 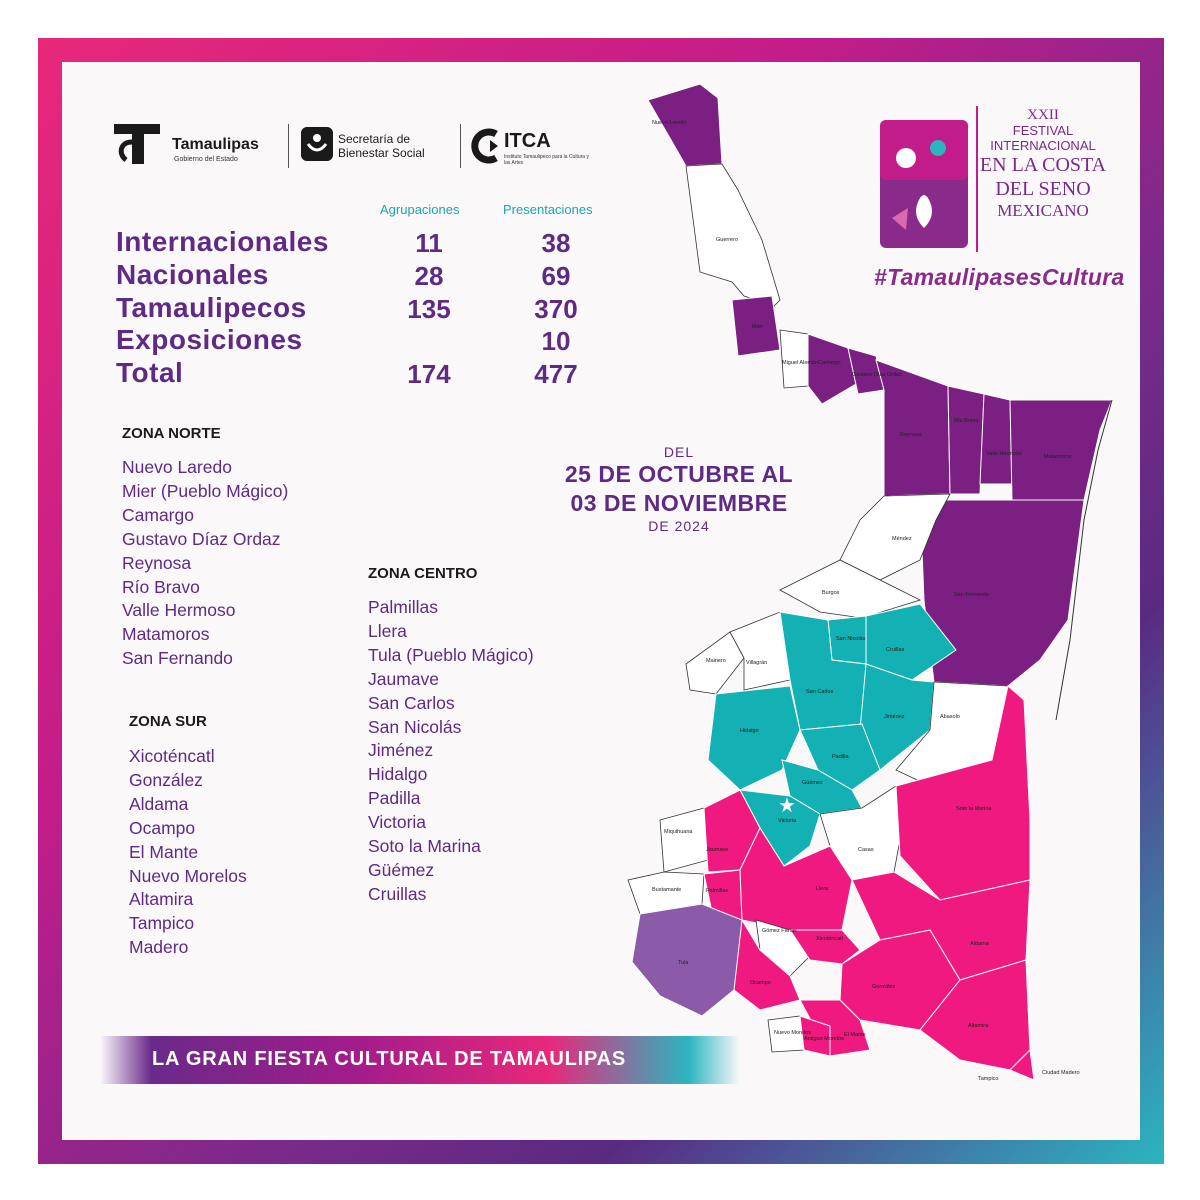 What do you see at coordinates (429, 276) in the screenshot?
I see `stats-row-groups: 28` at bounding box center [429, 276].